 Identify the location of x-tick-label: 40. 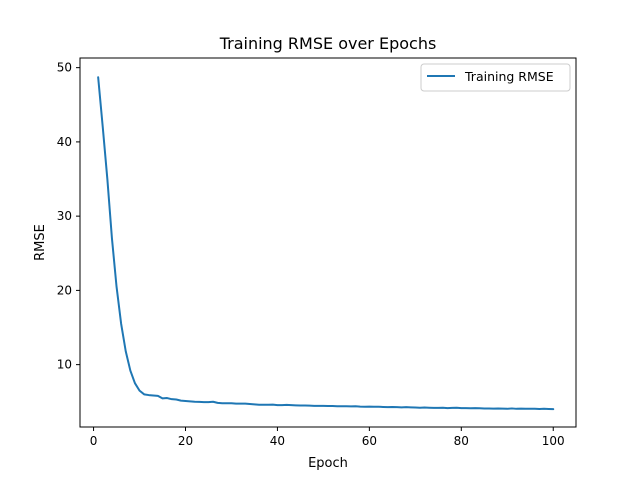
(277, 441).